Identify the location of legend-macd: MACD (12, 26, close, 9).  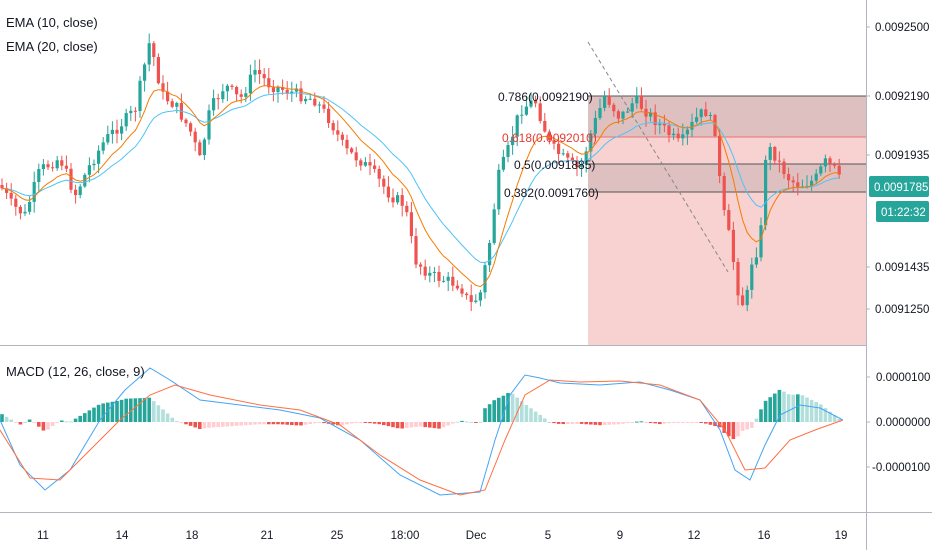
(75, 371).